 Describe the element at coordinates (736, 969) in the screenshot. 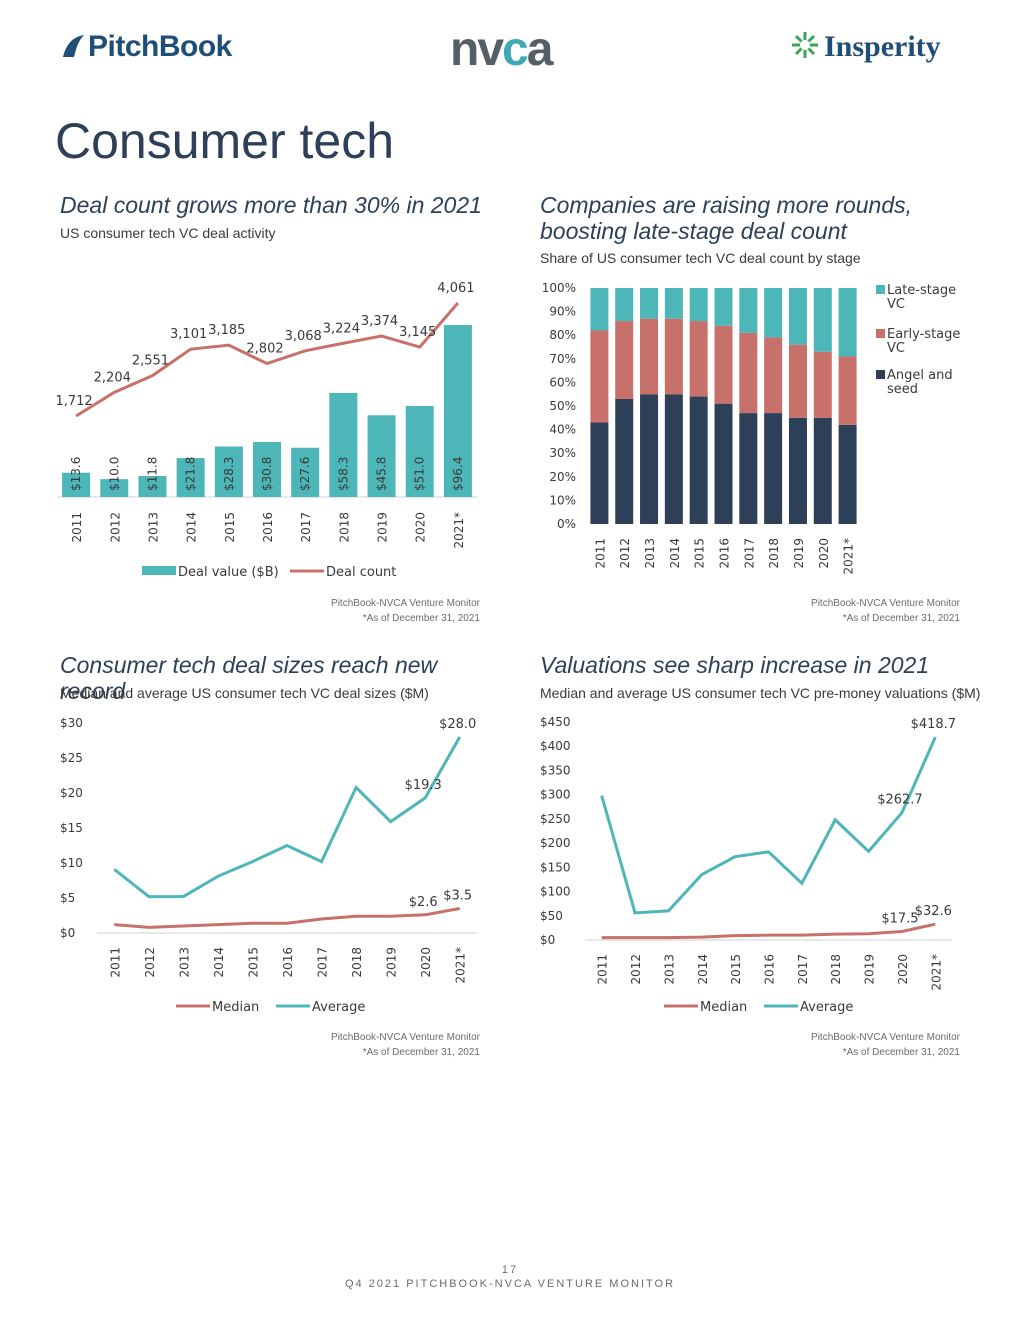

I see `chart4-x-tick-label: 2015` at that location.